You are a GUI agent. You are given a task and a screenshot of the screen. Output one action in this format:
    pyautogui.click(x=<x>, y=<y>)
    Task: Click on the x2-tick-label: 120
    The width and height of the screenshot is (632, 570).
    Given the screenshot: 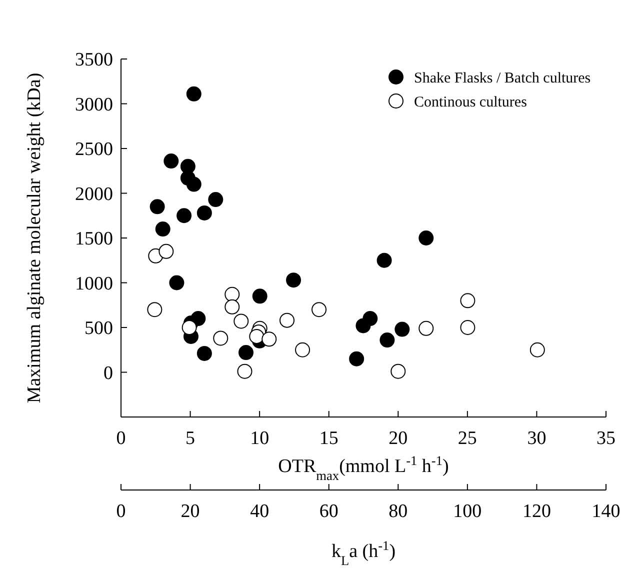 What is the action you would take?
    pyautogui.click(x=536, y=511)
    